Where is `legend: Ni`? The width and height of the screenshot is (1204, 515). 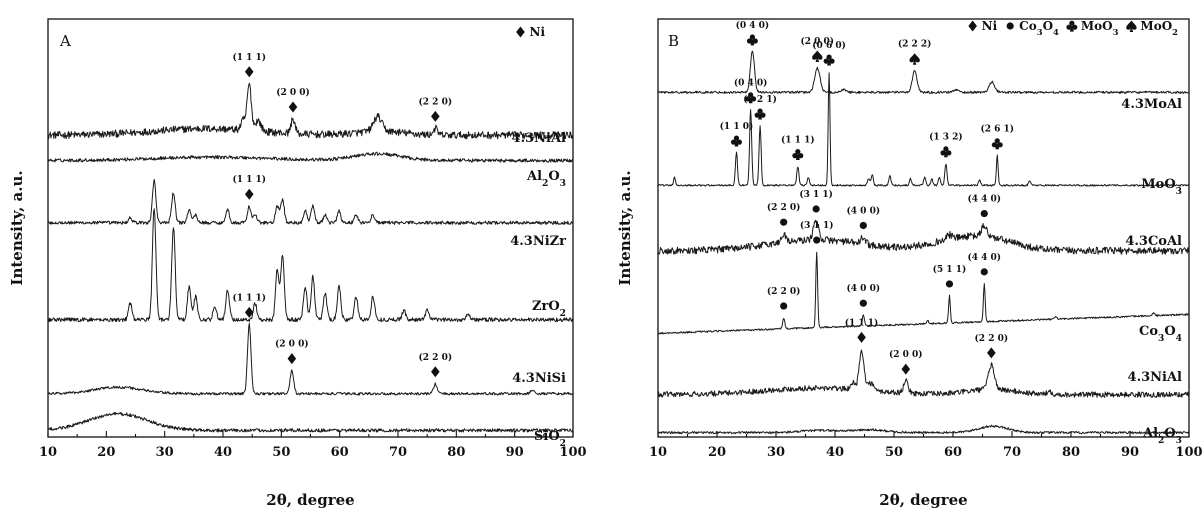 legend: Ni is located at coordinates (530, 32).